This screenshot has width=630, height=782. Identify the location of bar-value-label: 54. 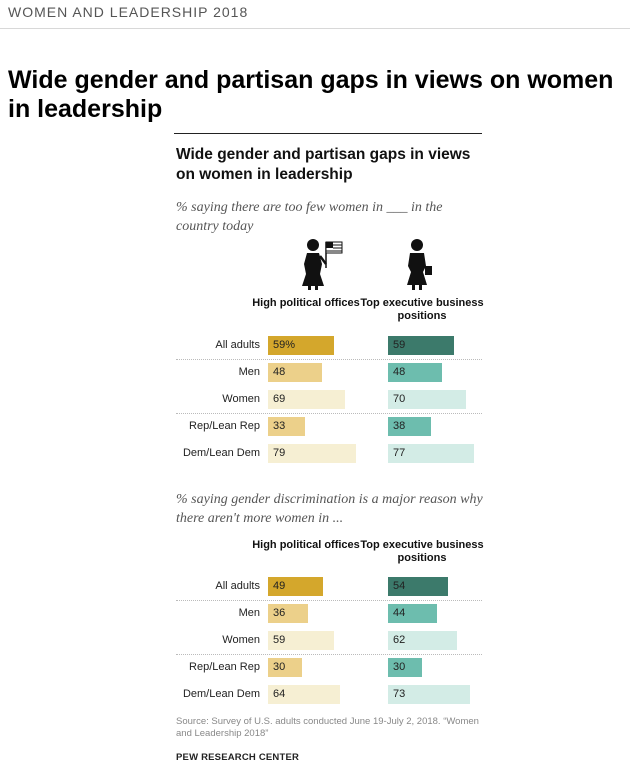
(399, 586).